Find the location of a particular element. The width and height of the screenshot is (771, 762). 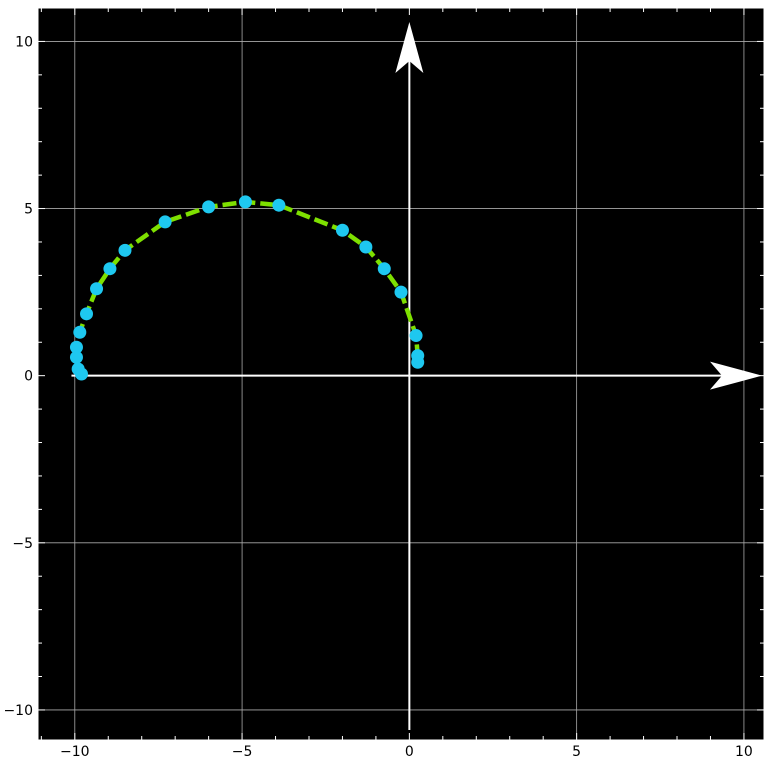

x-tick-label: 10 is located at coordinates (744, 752).